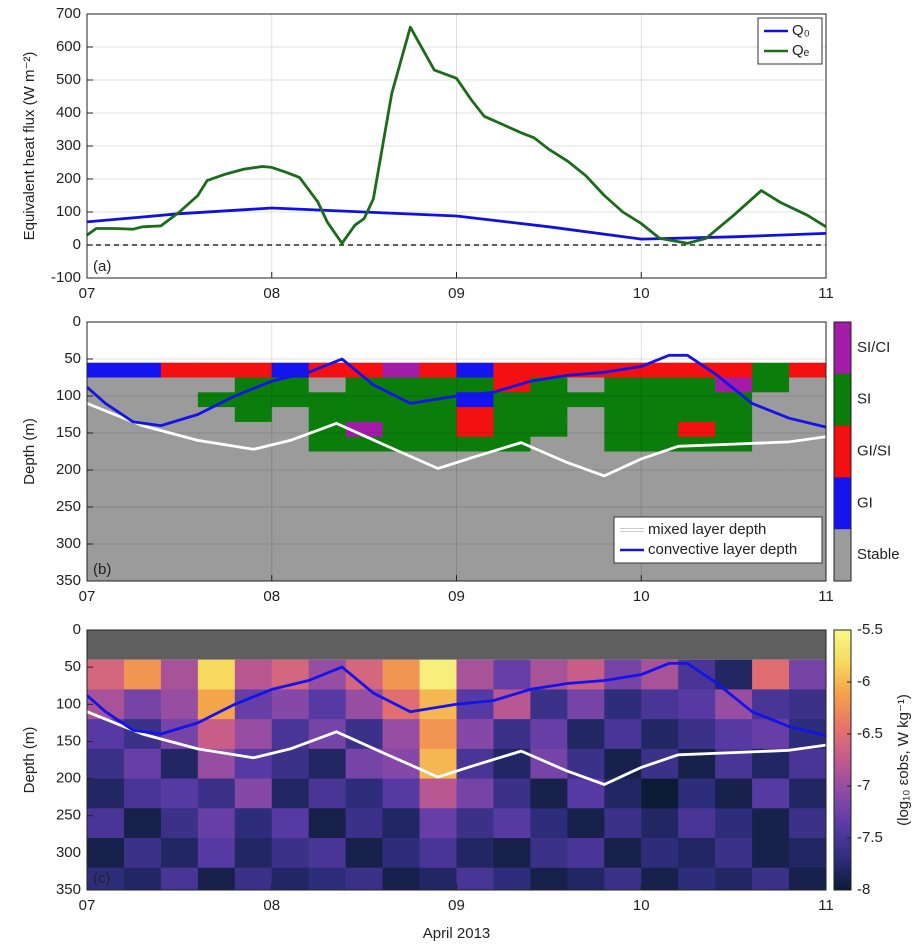 The image size is (918, 951). I want to click on panel-label: (c), so click(102, 878).